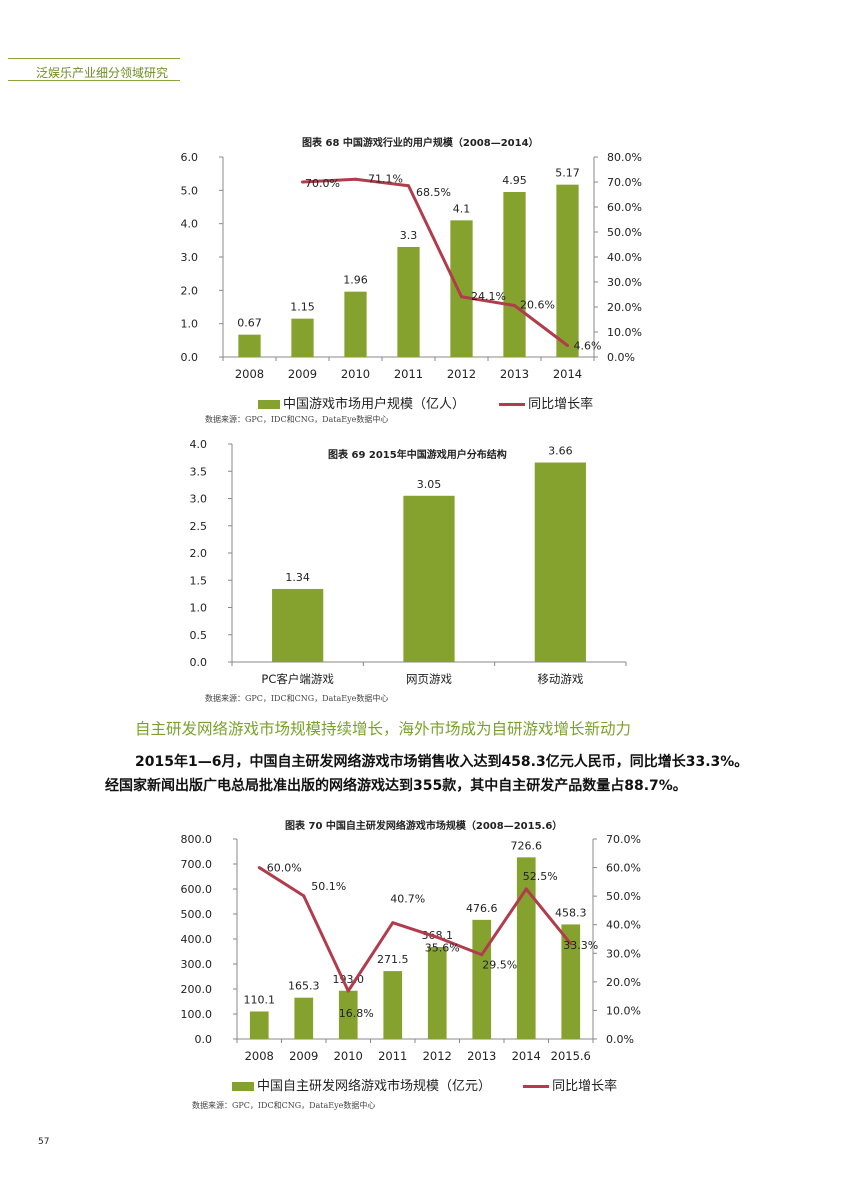 The image size is (850, 1193). What do you see at coordinates (199, 444) in the screenshot?
I see `y-tick-label-left: 4.0` at bounding box center [199, 444].